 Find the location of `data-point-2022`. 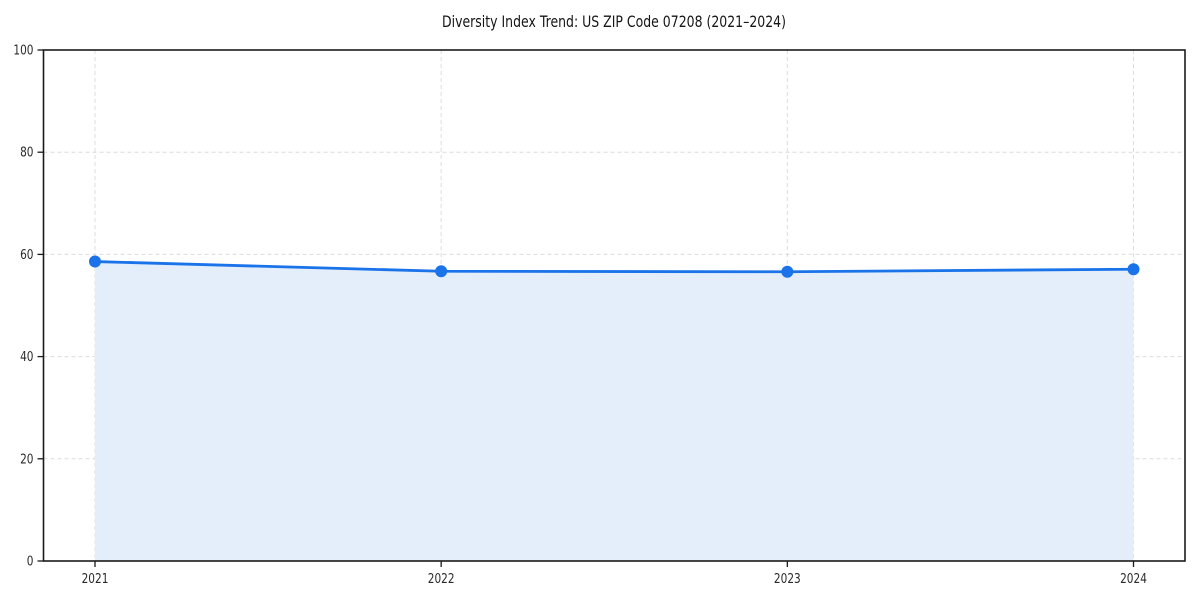

data-point-2022 is located at coordinates (441, 271).